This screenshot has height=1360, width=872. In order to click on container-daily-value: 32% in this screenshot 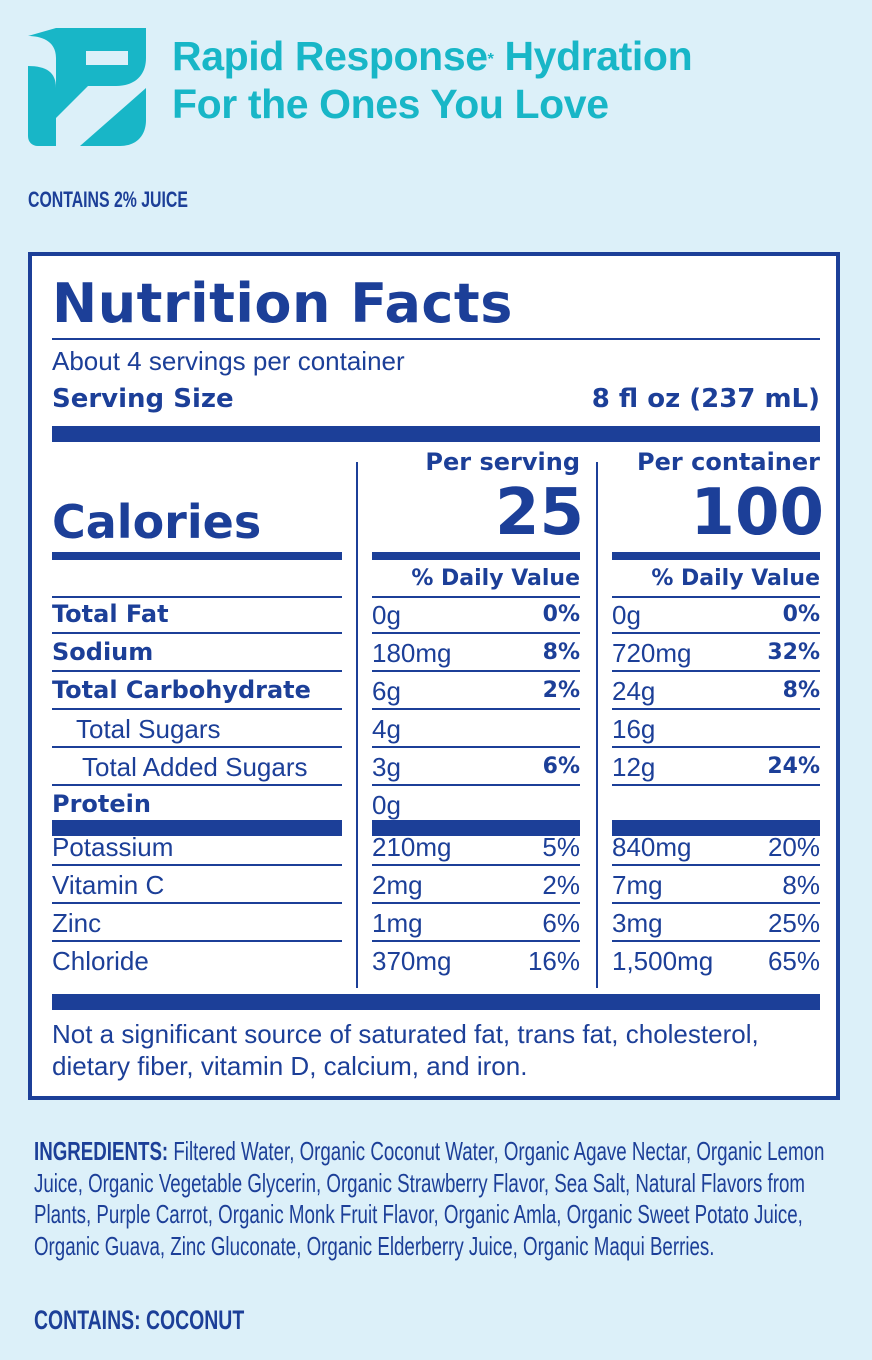, I will do `click(793, 652)`.